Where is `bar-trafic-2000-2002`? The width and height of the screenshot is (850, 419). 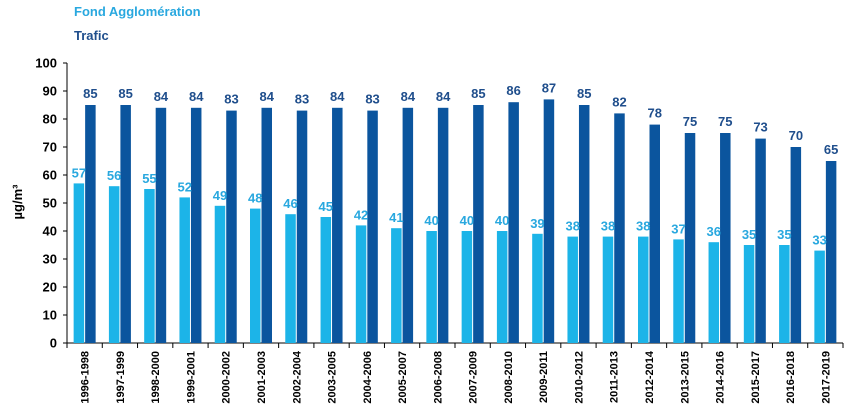
bar-trafic-2000-2002 is located at coordinates (231, 226).